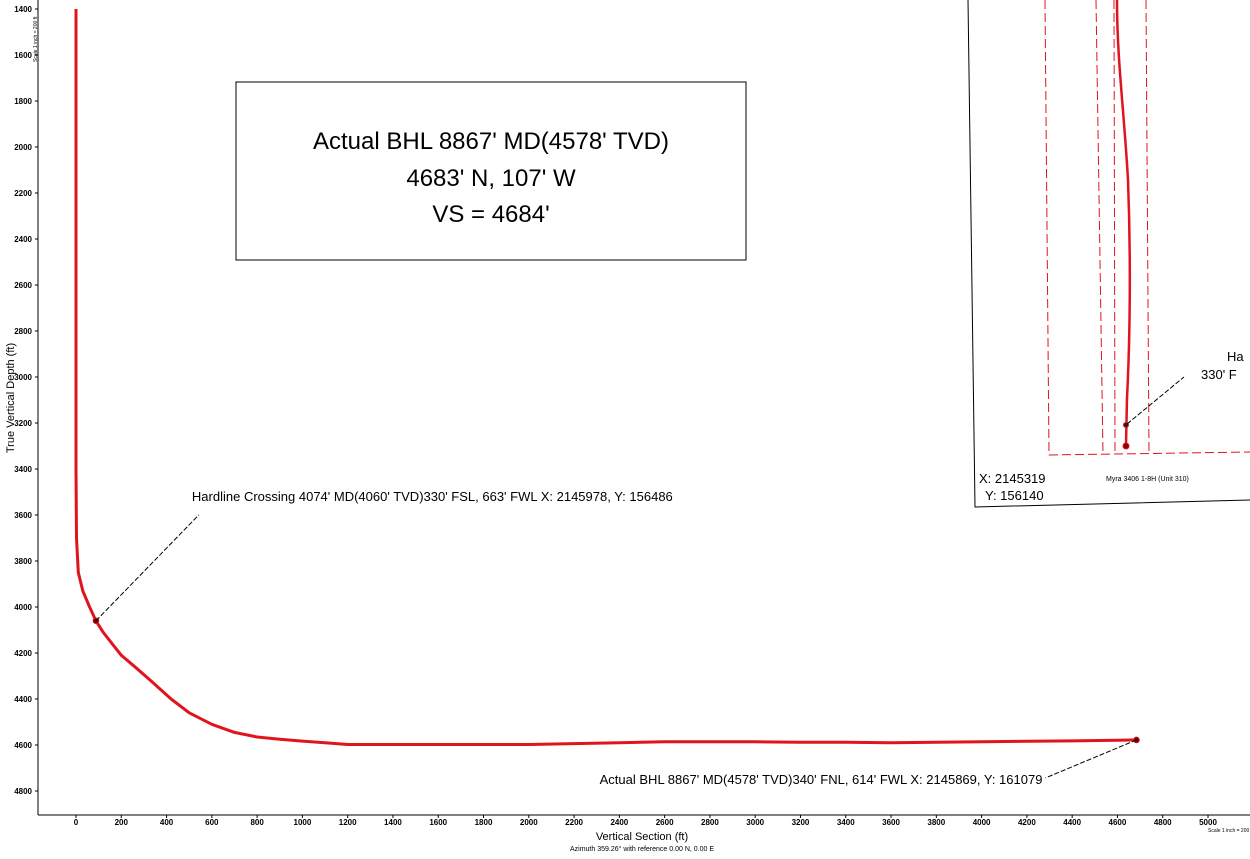 Image resolution: width=1250 pixels, height=859 pixels. Describe the element at coordinates (23, 55) in the screenshot. I see `y-tick-label: 1600` at that location.